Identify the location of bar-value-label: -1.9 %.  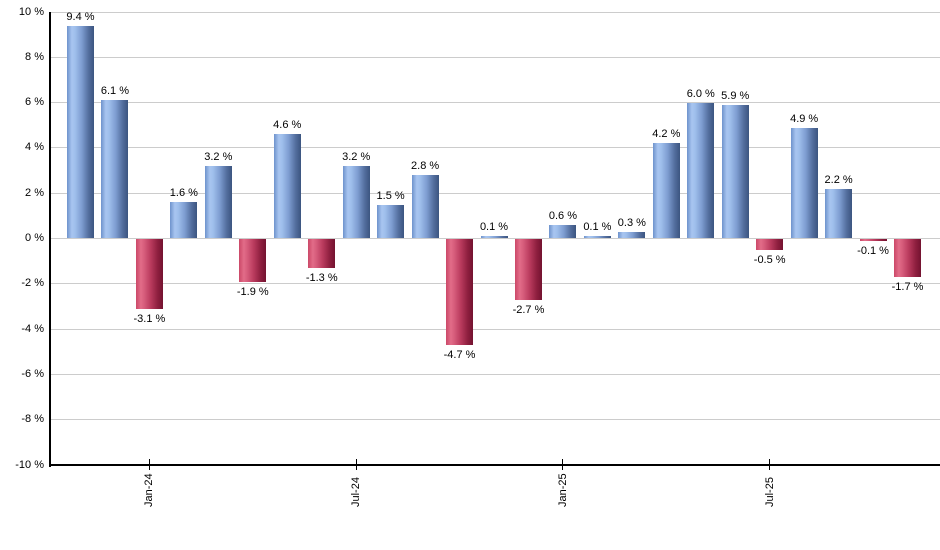
(252, 291).